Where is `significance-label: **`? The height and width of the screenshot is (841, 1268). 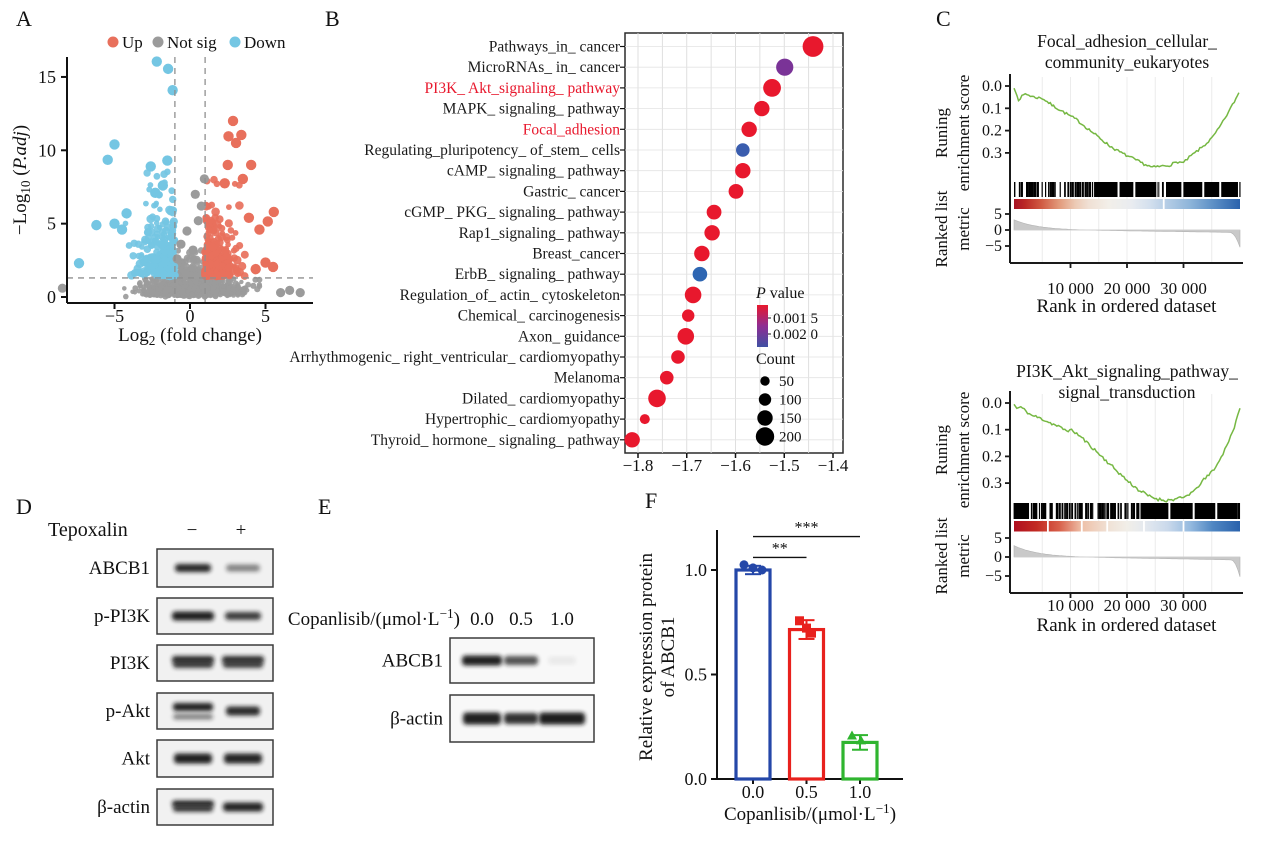 significance-label: ** is located at coordinates (780, 548).